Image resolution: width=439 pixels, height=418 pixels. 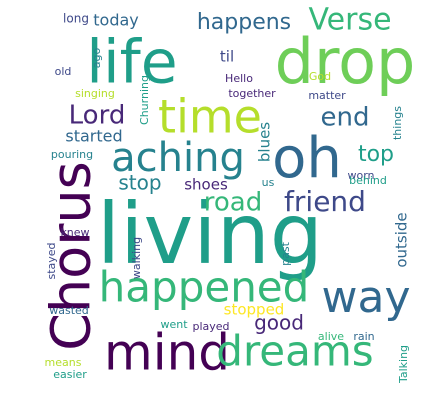 What do you see at coordinates (233, 203) in the screenshot?
I see `cloud-word-road: road` at bounding box center [233, 203].